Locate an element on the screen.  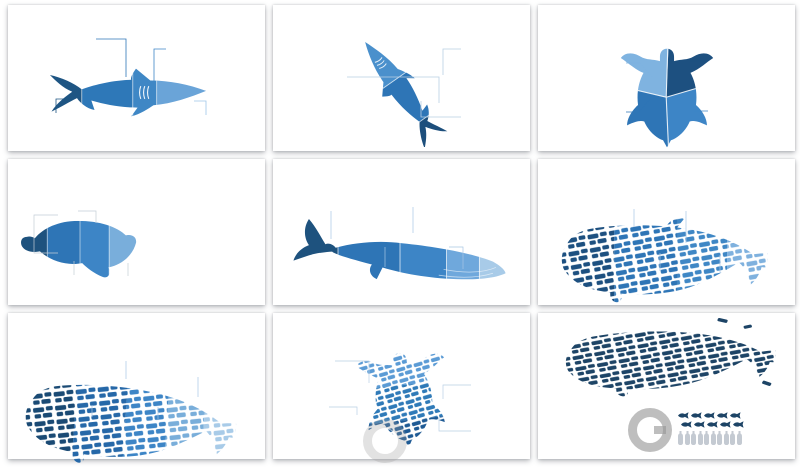
bottle-icon-row is located at coordinates (710, 438).